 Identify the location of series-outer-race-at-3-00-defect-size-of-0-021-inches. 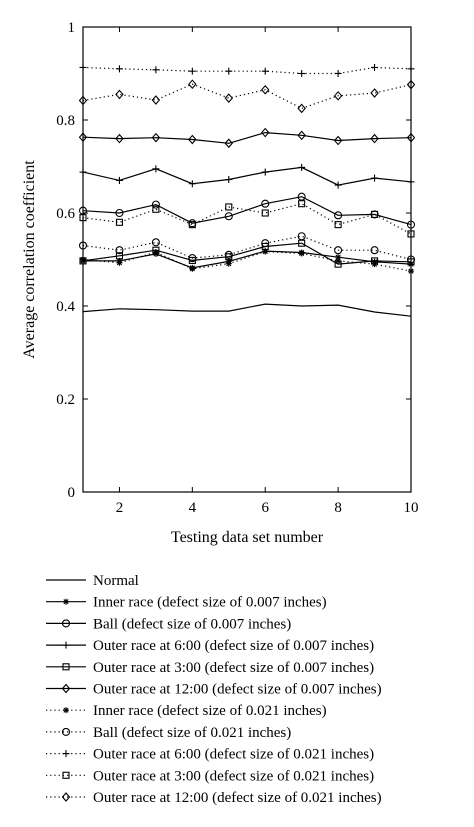
(247, 219).